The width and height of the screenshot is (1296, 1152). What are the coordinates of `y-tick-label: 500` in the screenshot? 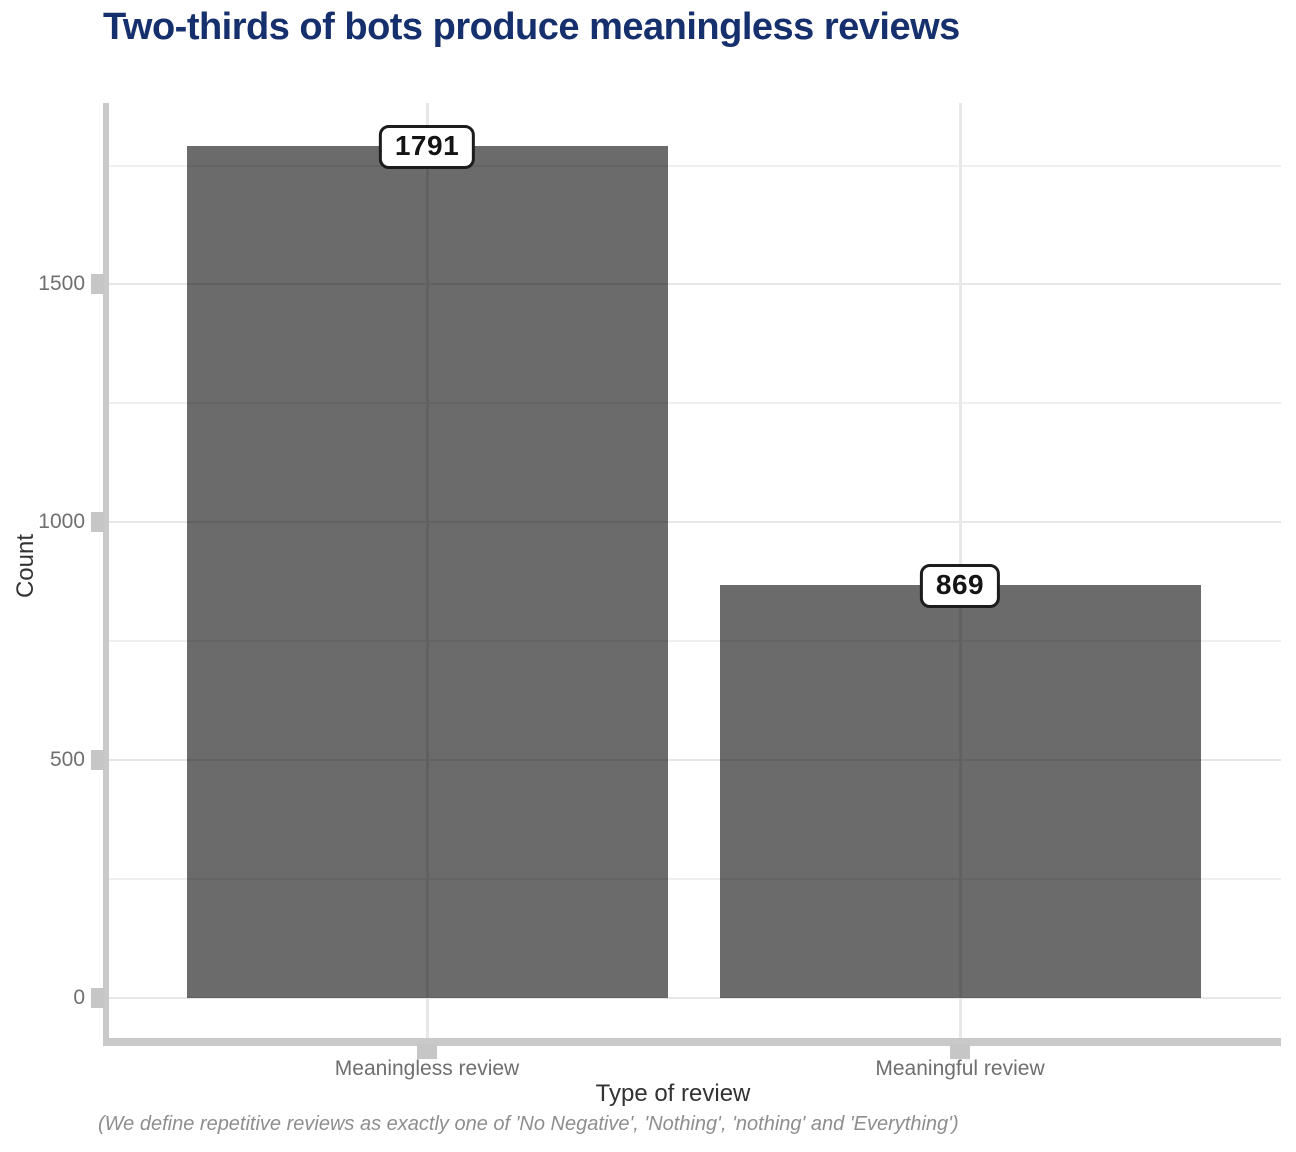 It's located at (67, 760).